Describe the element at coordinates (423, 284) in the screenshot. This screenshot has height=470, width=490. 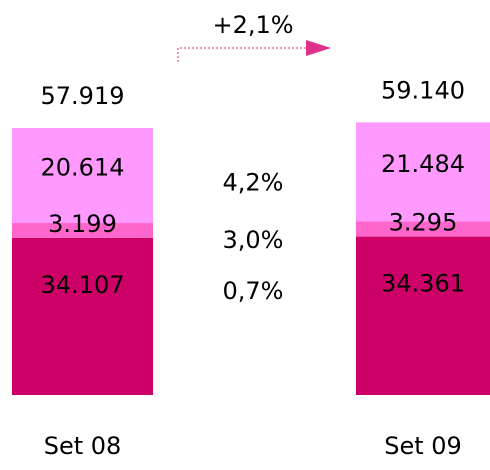
I see `value-label: 34.361` at that location.